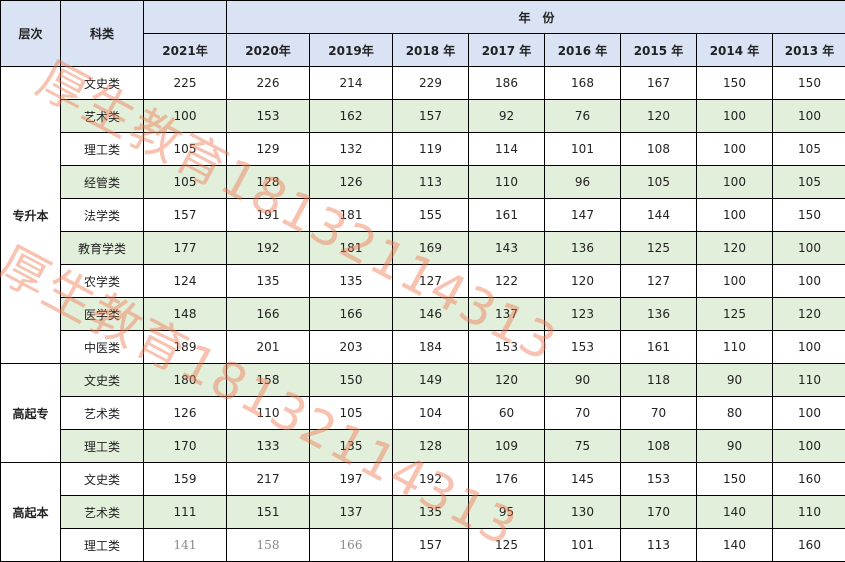 This screenshot has height=562, width=845. I want to click on category-cell: 教育学类, so click(102, 248).